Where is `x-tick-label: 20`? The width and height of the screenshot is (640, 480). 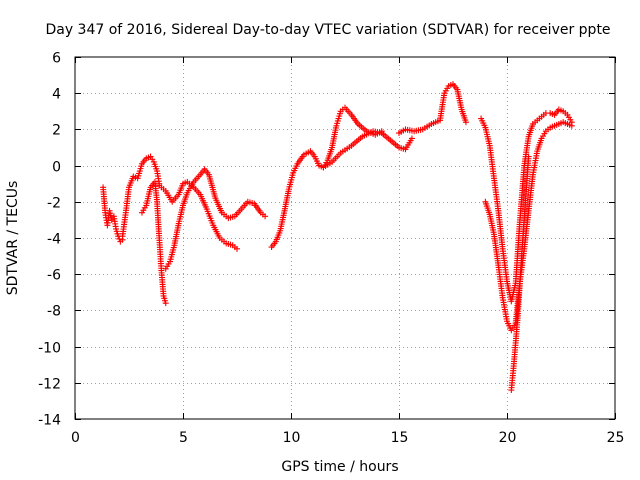
x-tick-label: 20 is located at coordinates (508, 438).